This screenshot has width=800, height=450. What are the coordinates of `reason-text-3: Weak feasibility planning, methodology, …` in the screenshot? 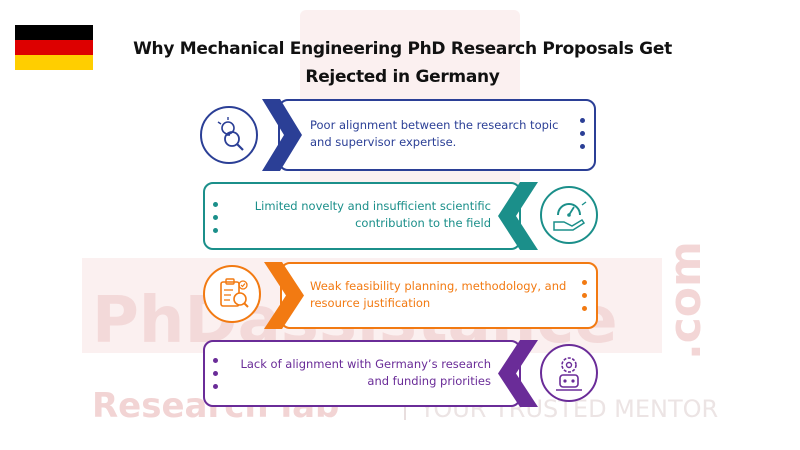 It's located at (438, 294).